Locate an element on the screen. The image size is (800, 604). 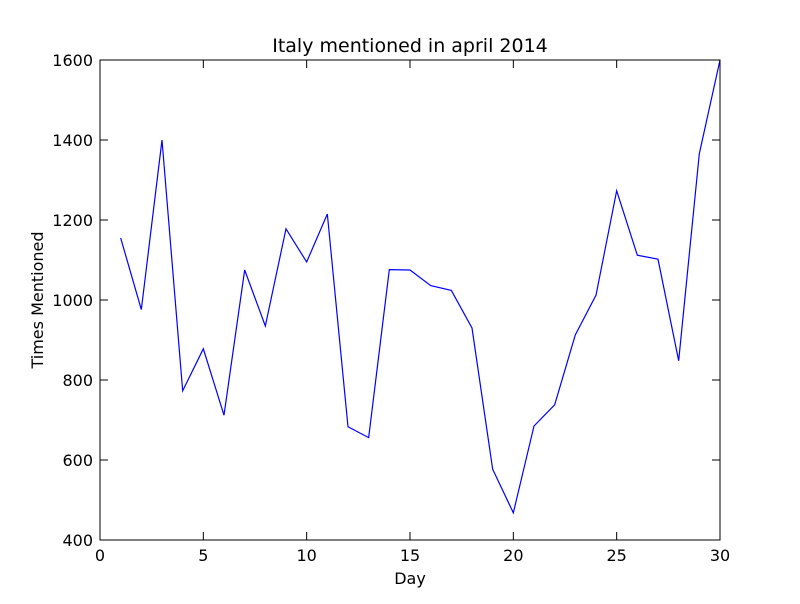
chart-title: Italy mentioned in april 2014 is located at coordinates (410, 46).